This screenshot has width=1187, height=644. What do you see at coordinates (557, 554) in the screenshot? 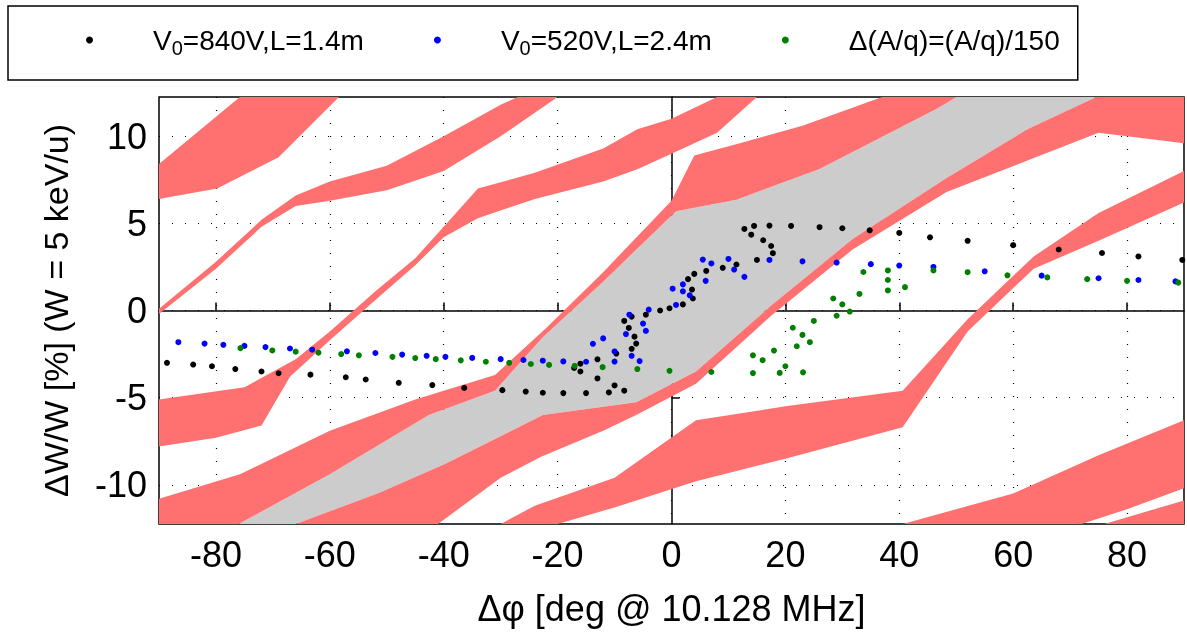
I see `x-tick-label: -20` at bounding box center [557, 554].